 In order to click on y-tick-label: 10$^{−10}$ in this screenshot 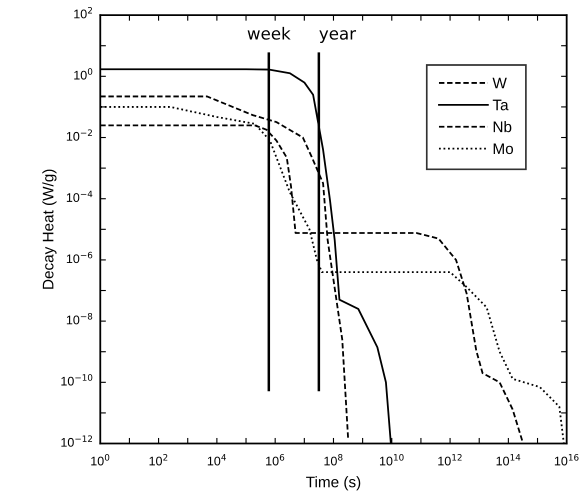, I will do `click(76, 380)`.